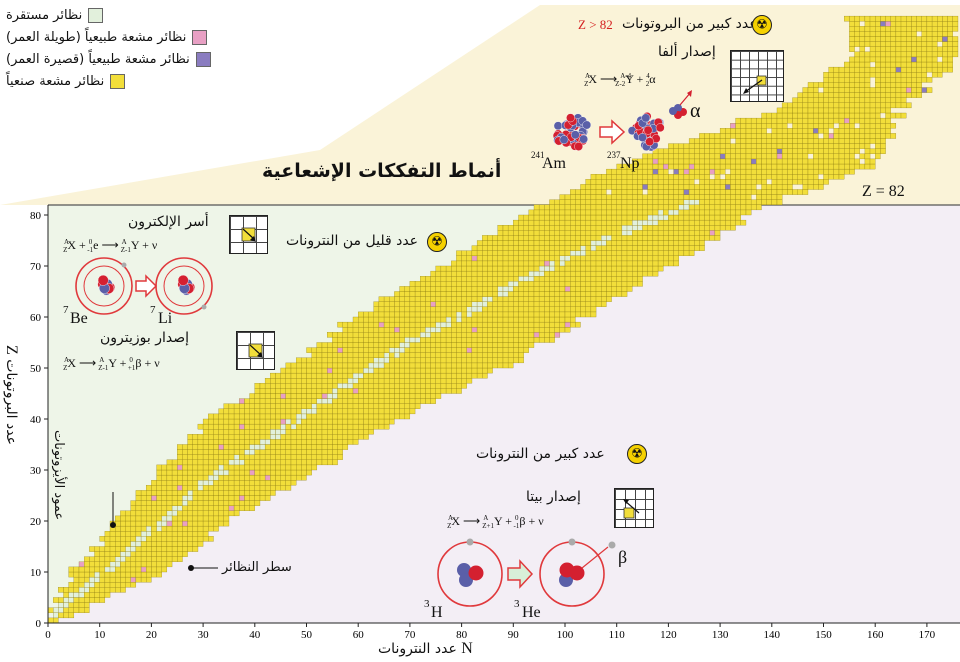 The width and height of the screenshot is (960, 662). What do you see at coordinates (39, 624) in the screenshot?
I see `y-tick-label: 0` at bounding box center [39, 624].